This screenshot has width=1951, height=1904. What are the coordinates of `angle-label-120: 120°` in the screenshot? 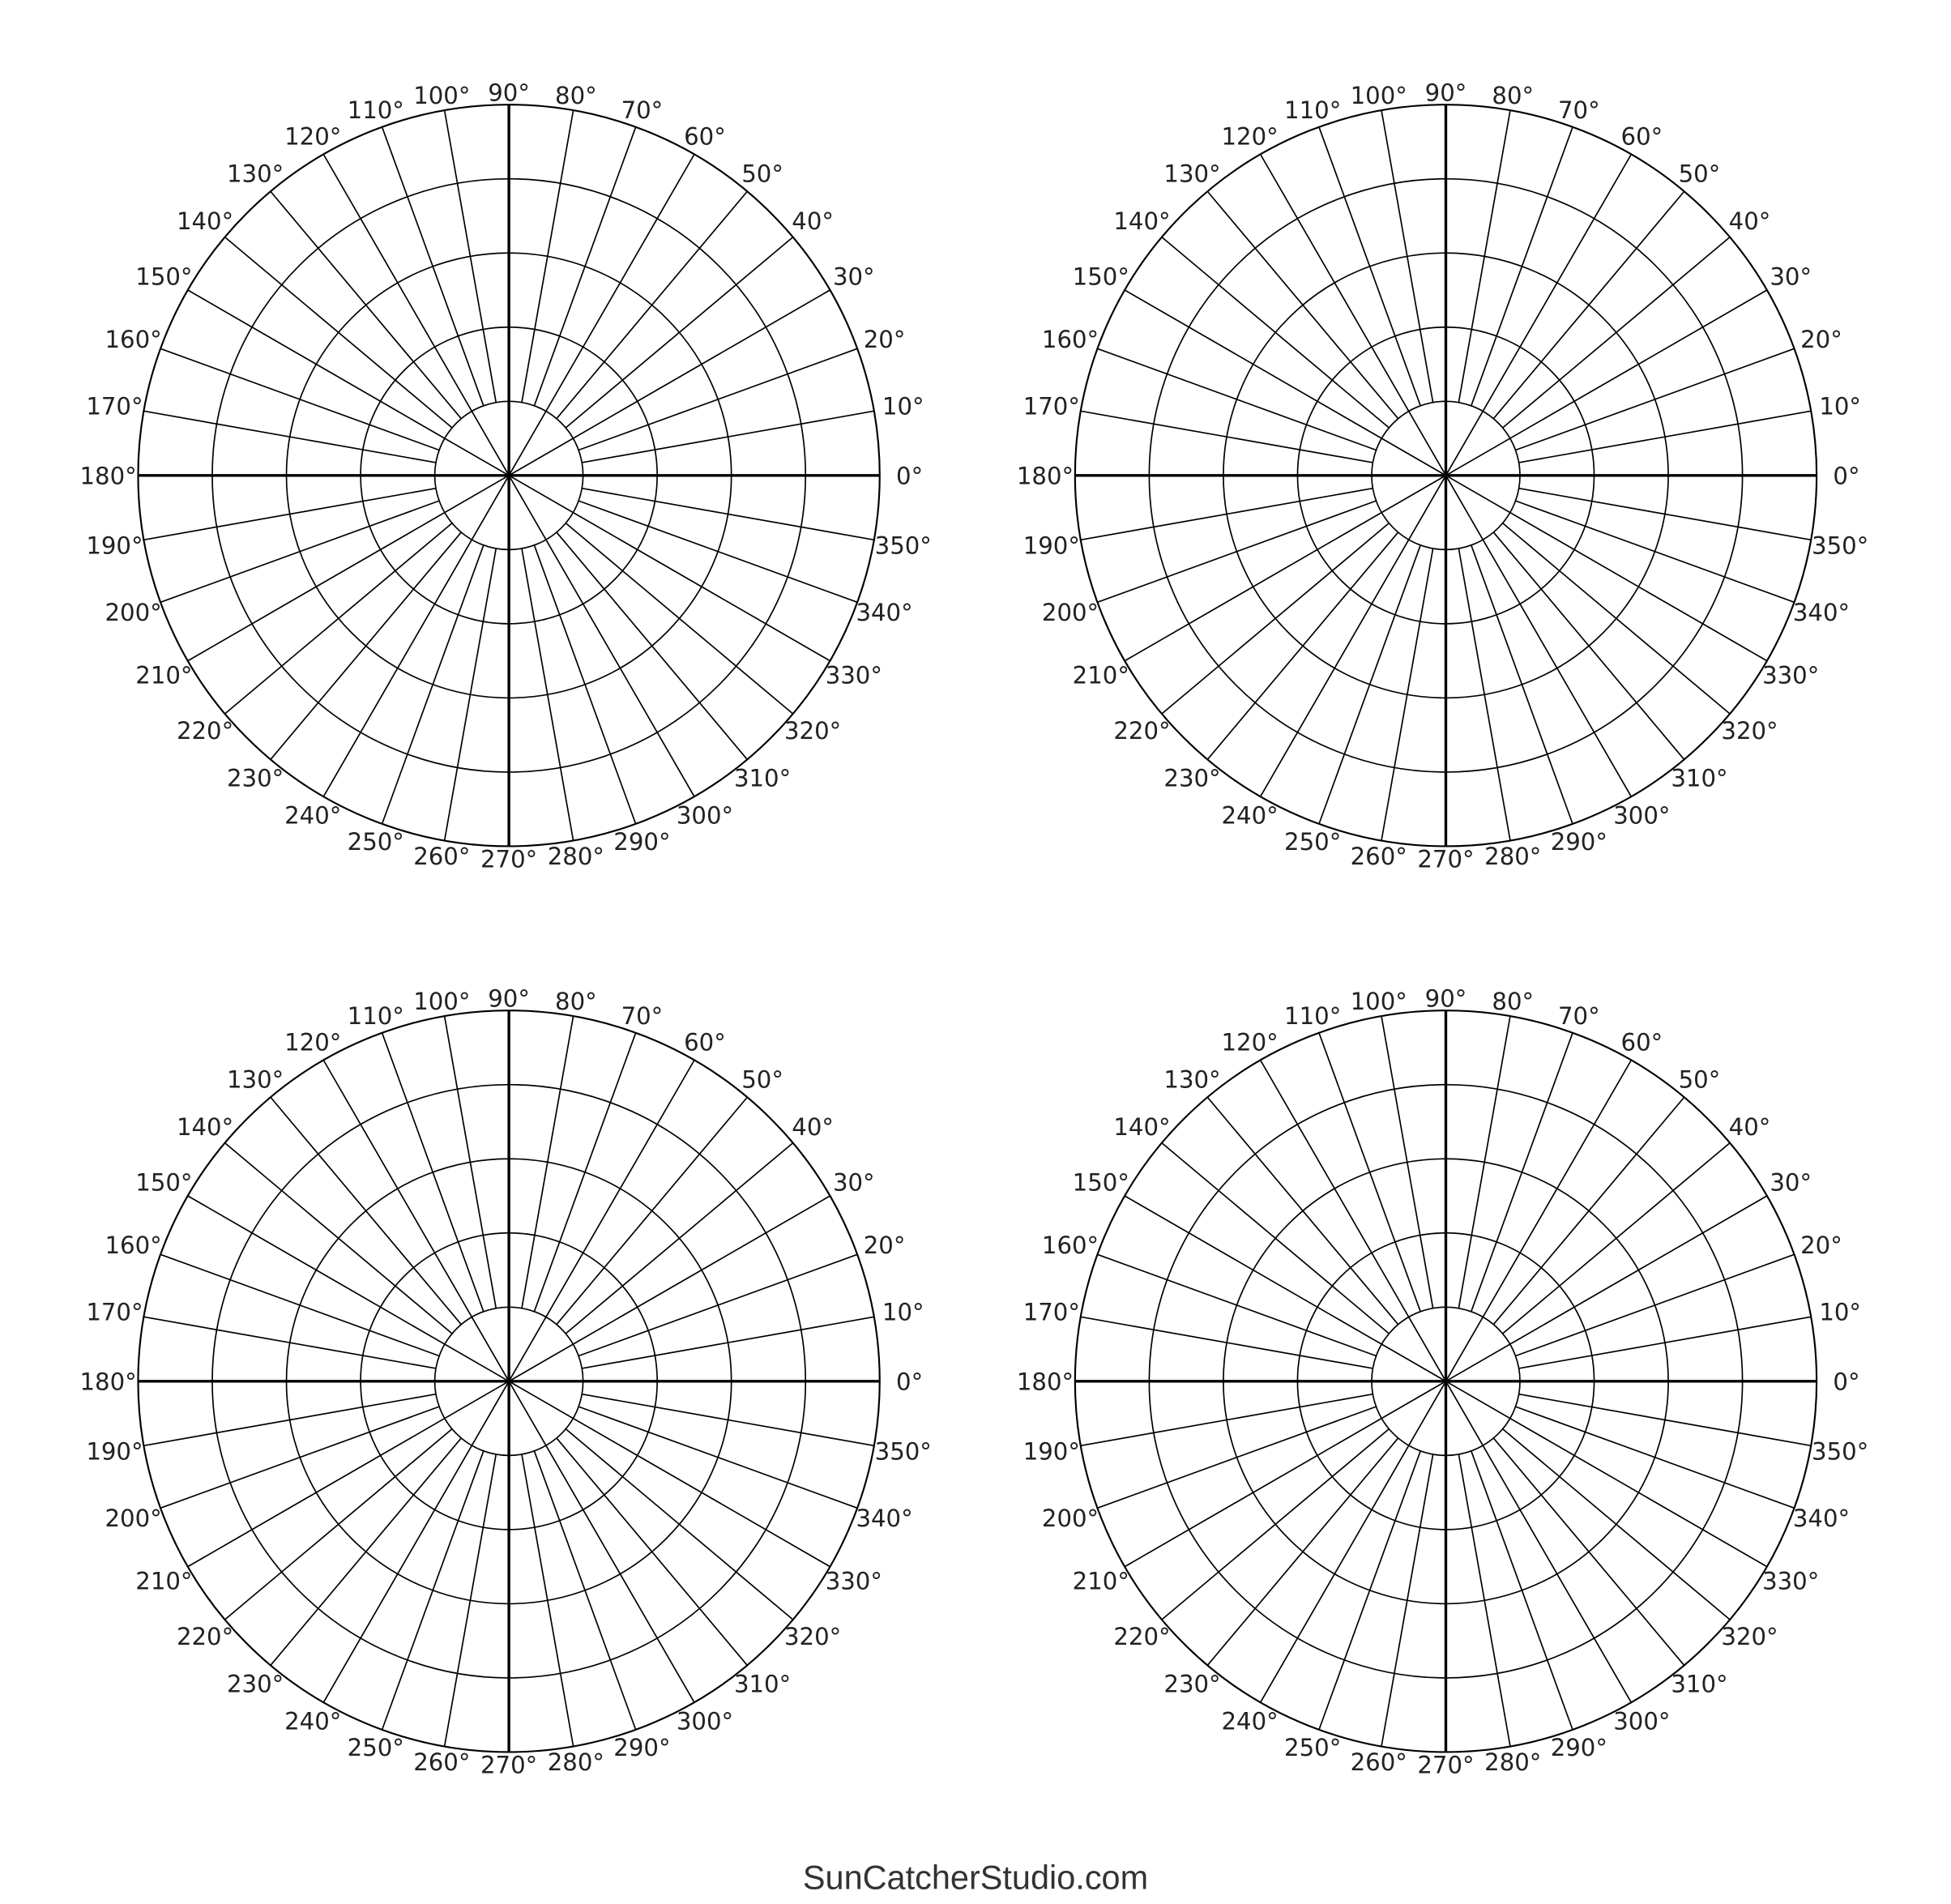 It's located at (312, 137).